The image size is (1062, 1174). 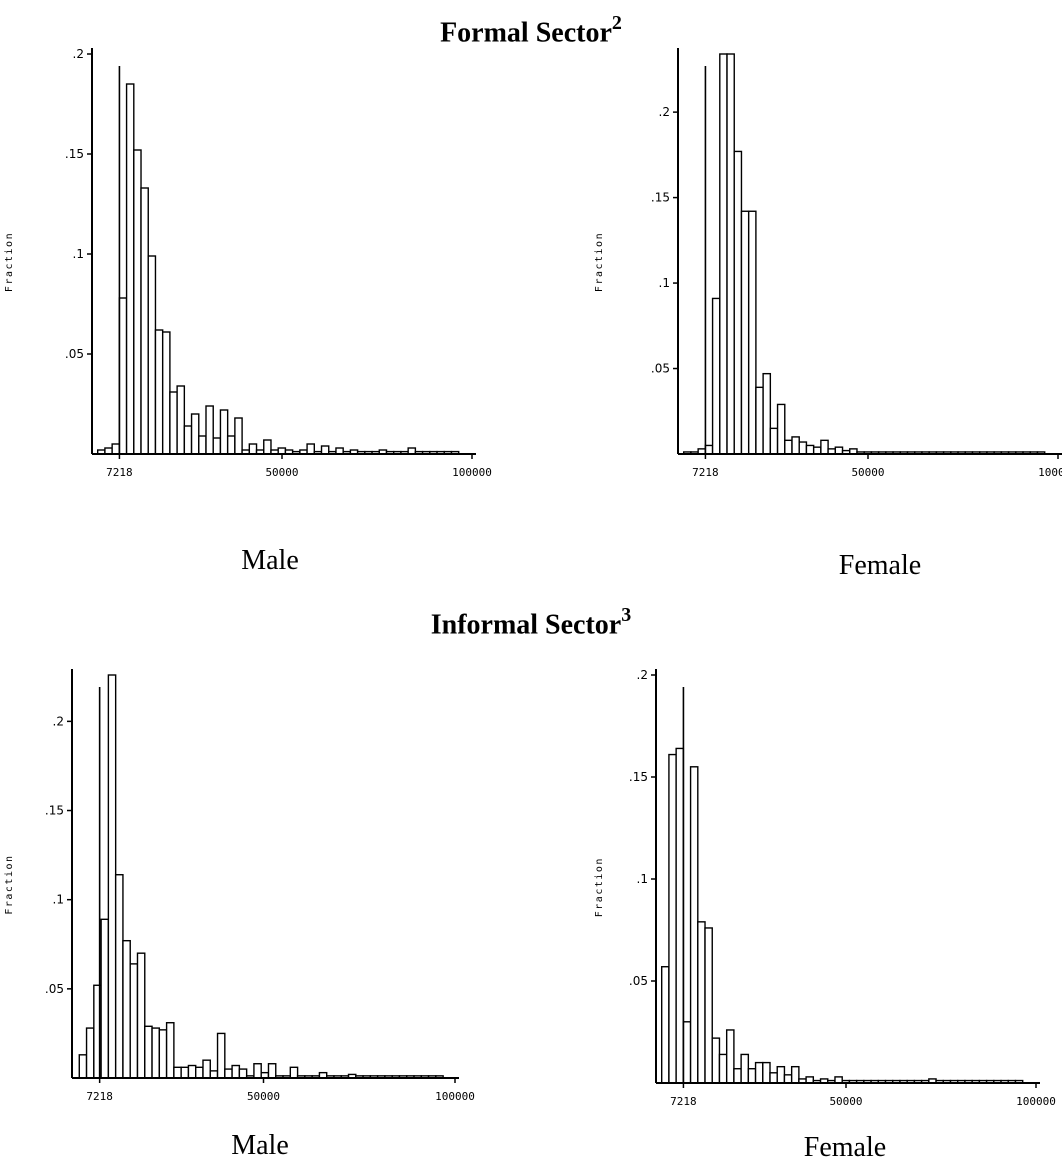 I want to click on panel-label-formal-female: Female, so click(x=880, y=565).